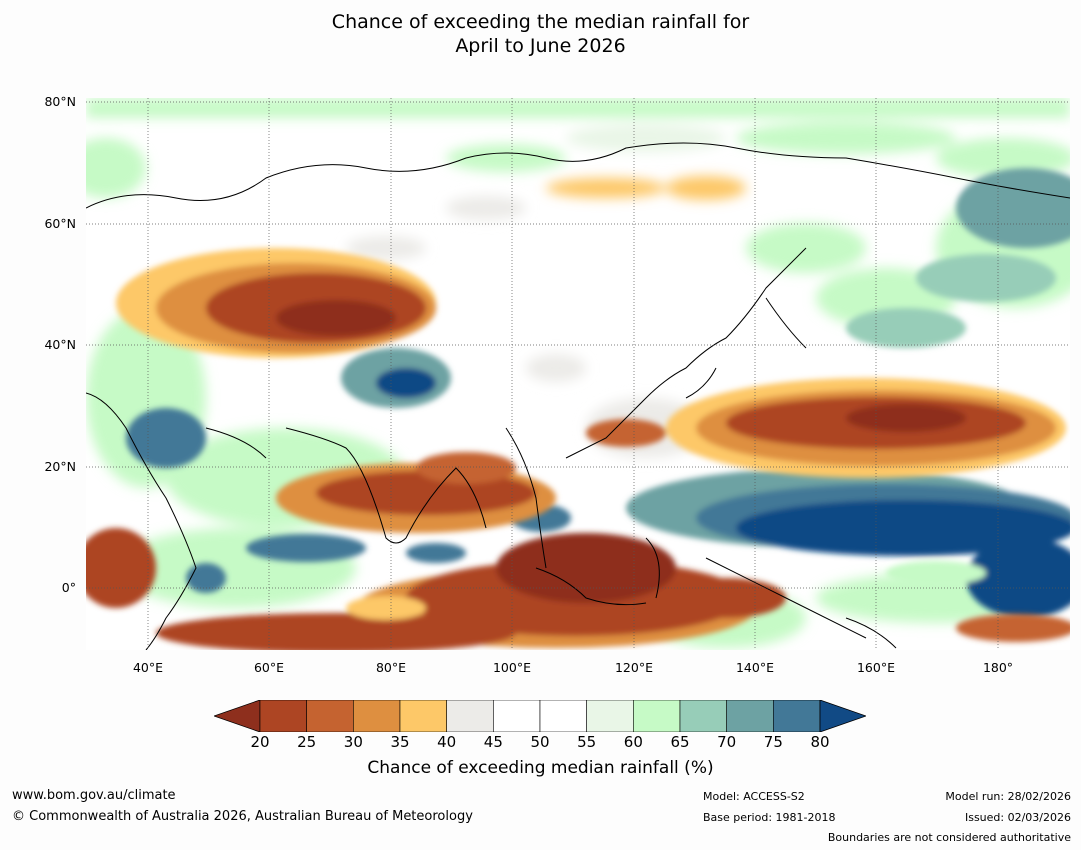 Image resolution: width=1081 pixels, height=850 pixels. I want to click on lon-label-120e: 120°E, so click(633, 667).